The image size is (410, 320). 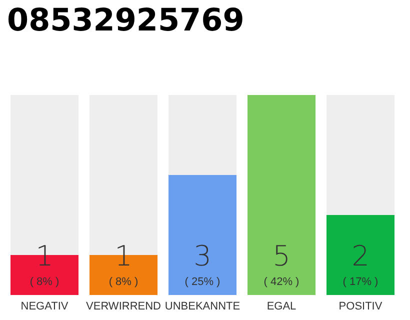 I want to click on x-tick-label: EGAL, so click(x=281, y=306).